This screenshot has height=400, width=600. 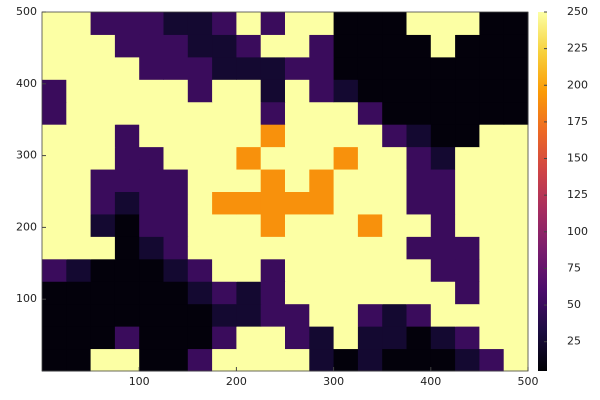 What do you see at coordinates (333, 381) in the screenshot?
I see `x-tick-label: 300` at bounding box center [333, 381].